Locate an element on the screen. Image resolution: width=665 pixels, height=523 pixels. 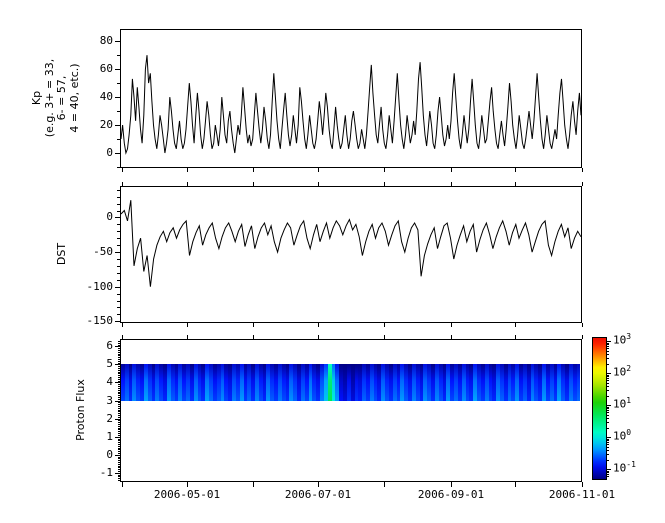
x-axis-date-label: 2006-11-01 is located at coordinates (582, 494).